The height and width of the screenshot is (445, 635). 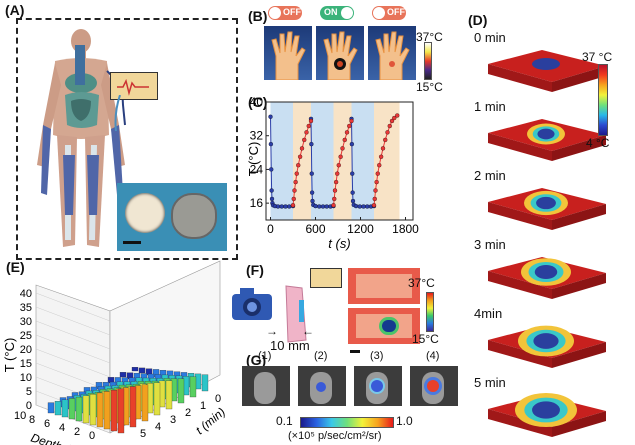 I want to click on panel-d-scale-max: 37 °C, so click(x=597, y=57).